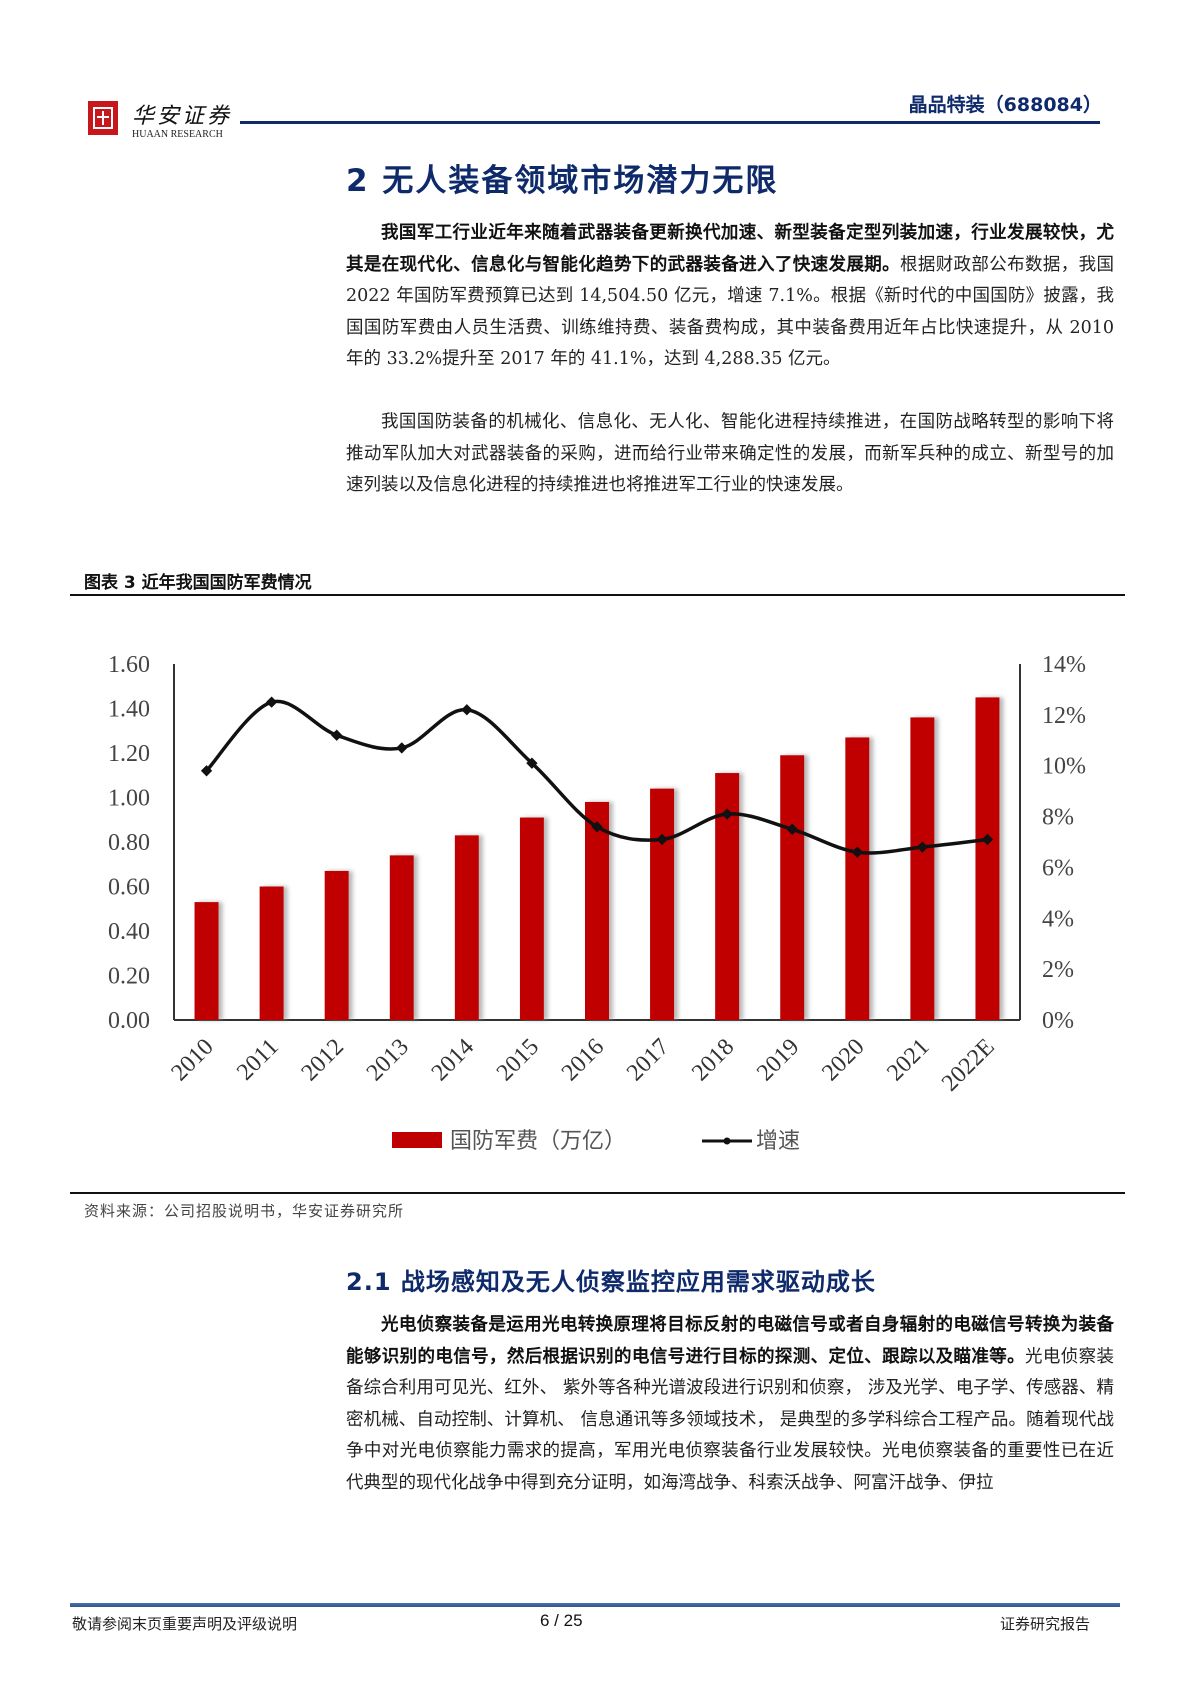 Image resolution: width=1190 pixels, height=1683 pixels. Describe the element at coordinates (103, 118) in the screenshot. I see `logo-icon` at that location.